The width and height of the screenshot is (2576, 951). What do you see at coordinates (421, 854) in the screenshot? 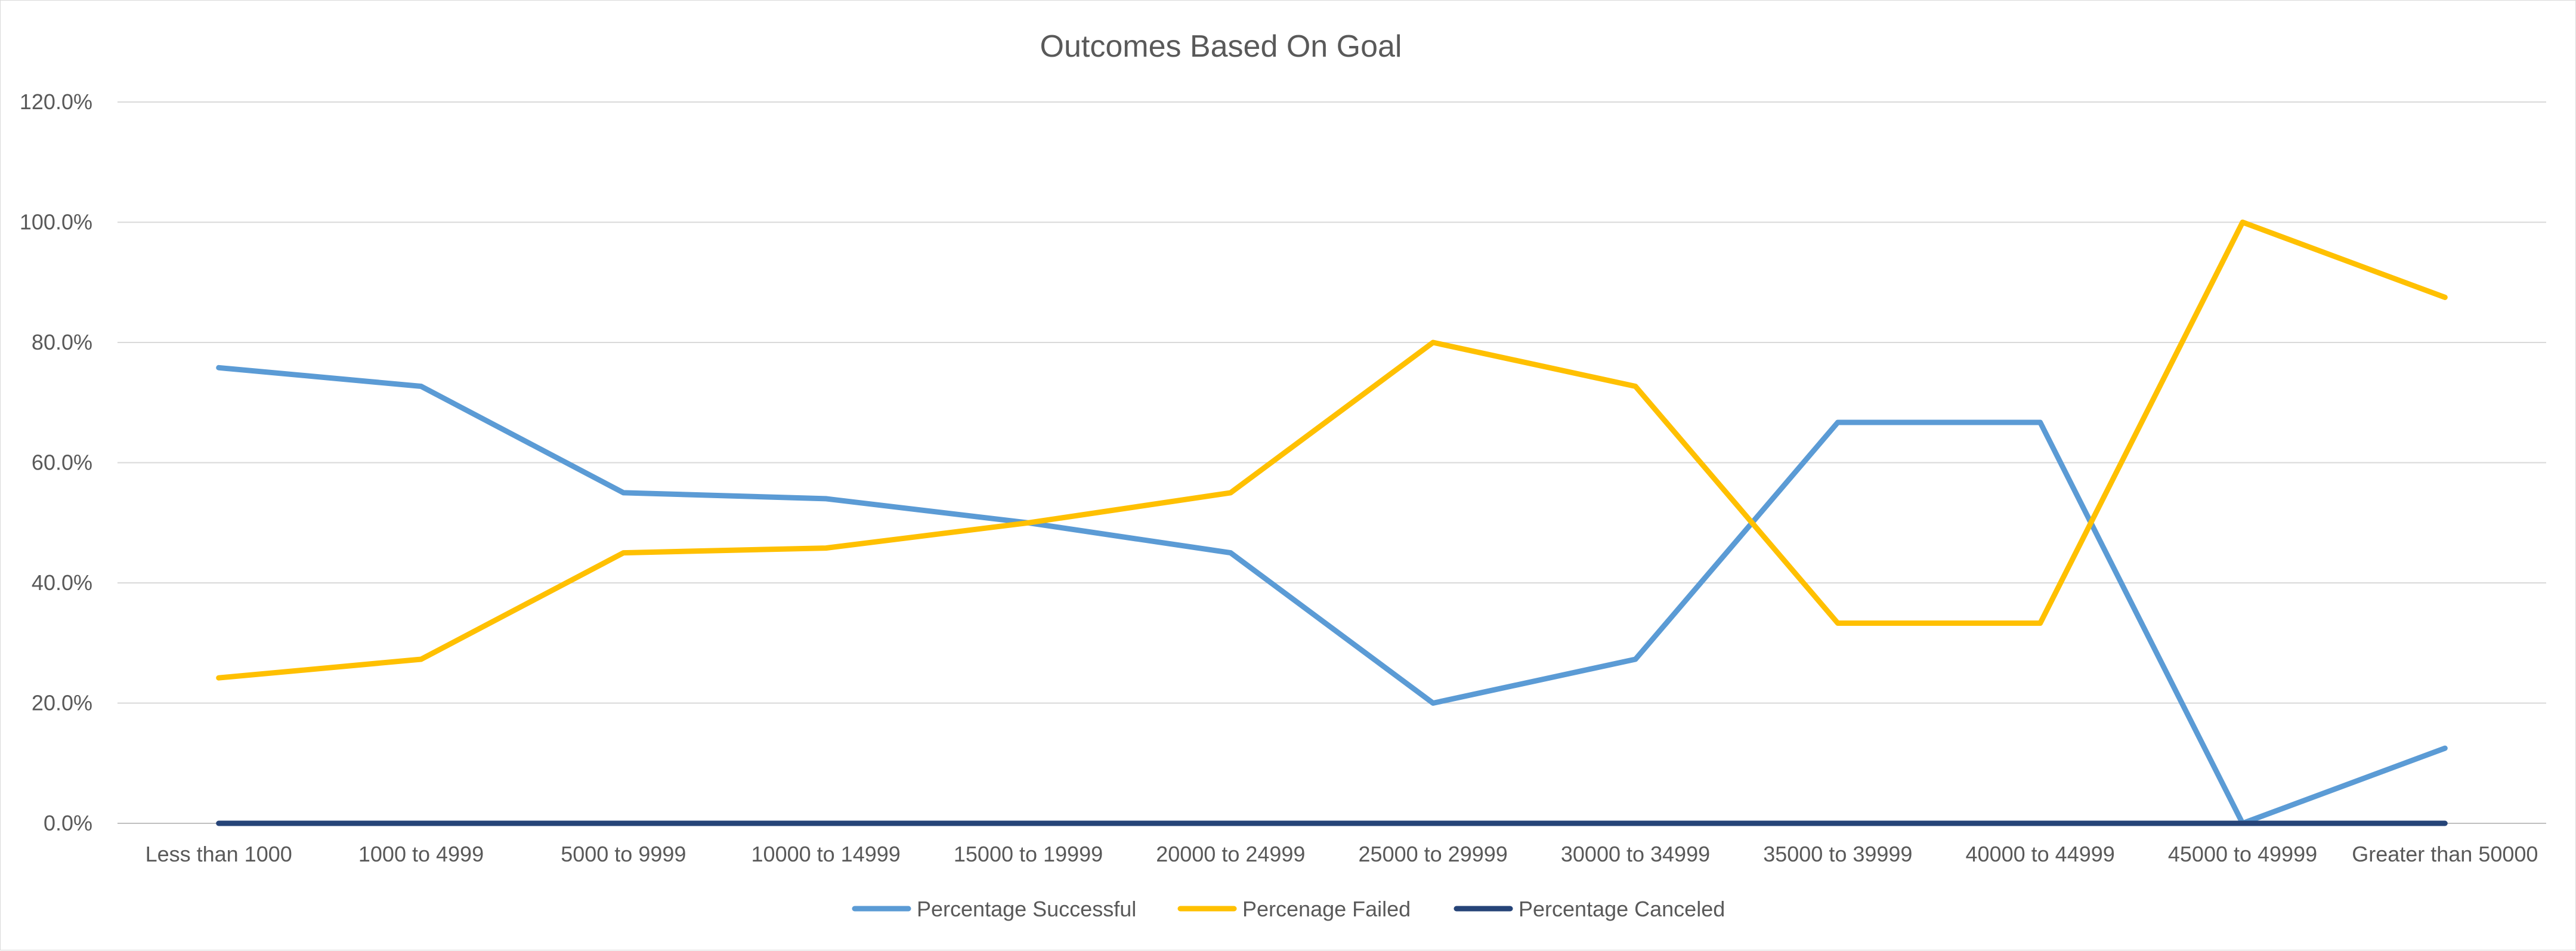
I see `x-tick-label: 1000 to 4999` at bounding box center [421, 854].